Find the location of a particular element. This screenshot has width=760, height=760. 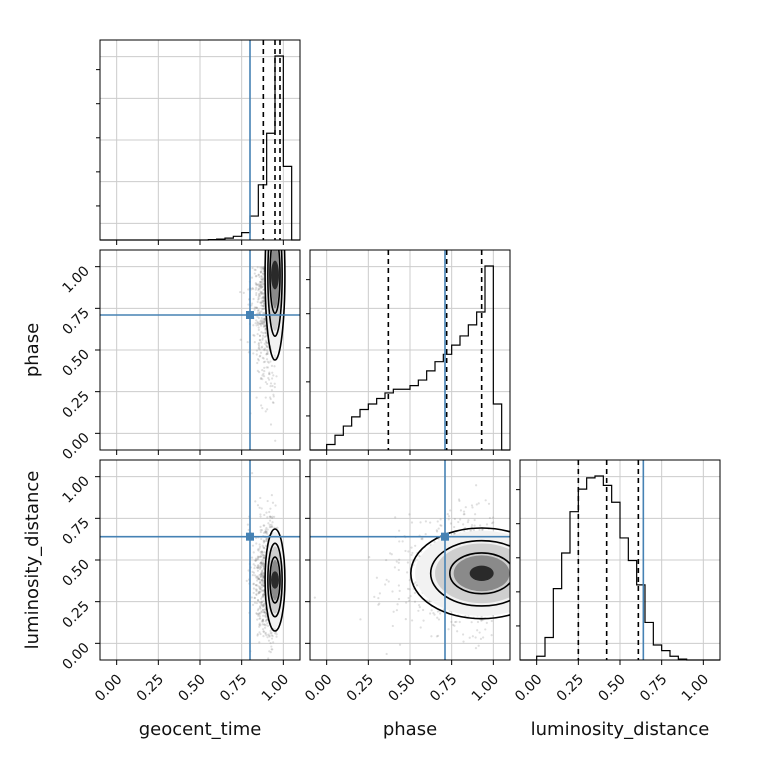

panel-frame is located at coordinates (410, 350).